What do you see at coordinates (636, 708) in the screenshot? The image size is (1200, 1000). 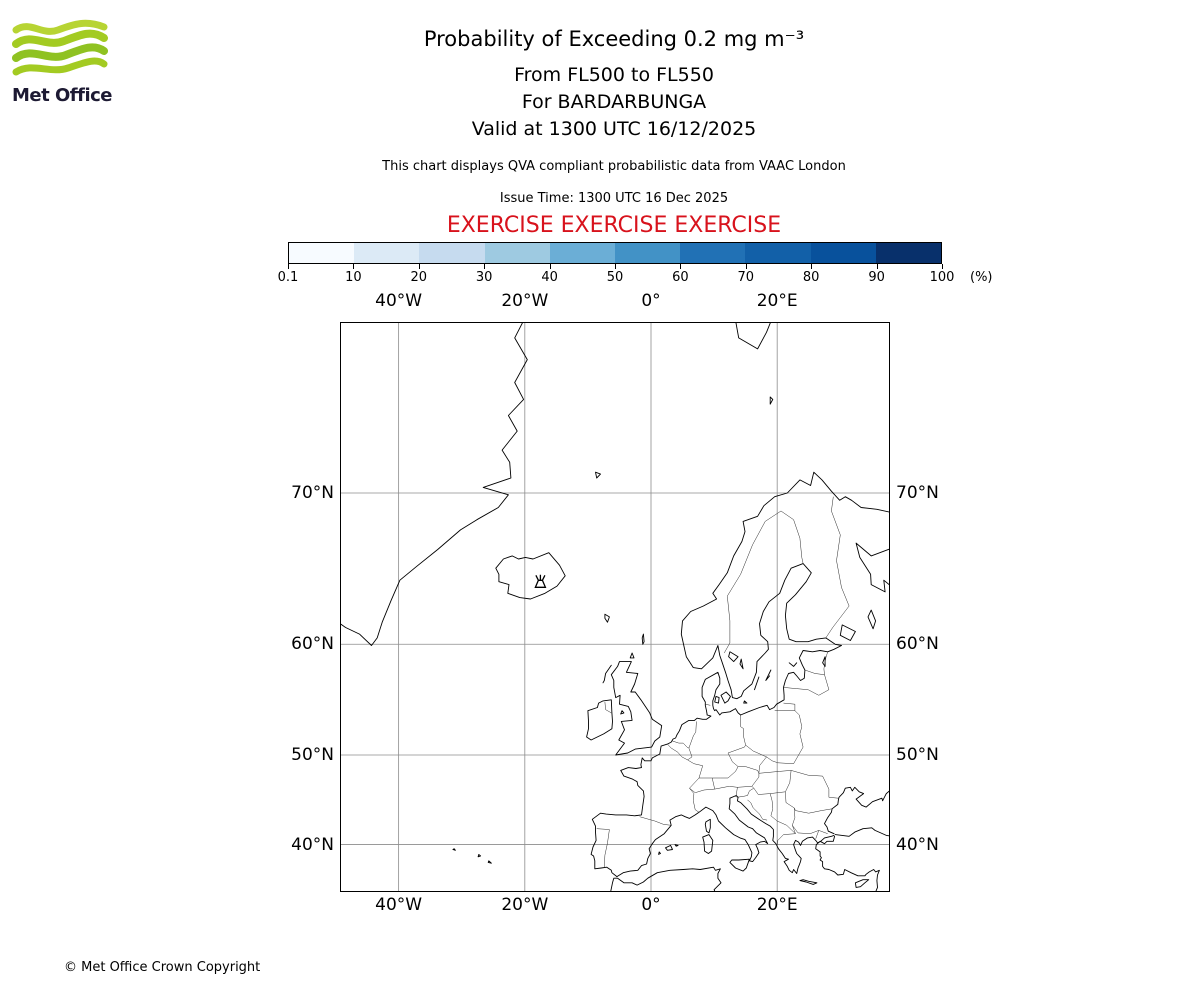 I see `coastline-great-britain` at bounding box center [636, 708].